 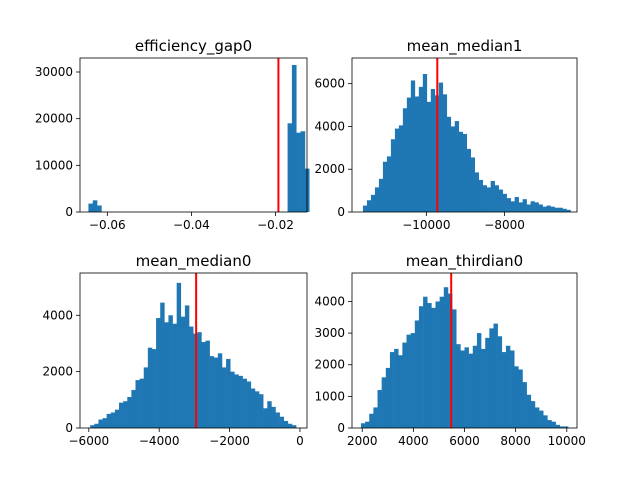 I want to click on x-tick-label: −6000, so click(x=89, y=441).